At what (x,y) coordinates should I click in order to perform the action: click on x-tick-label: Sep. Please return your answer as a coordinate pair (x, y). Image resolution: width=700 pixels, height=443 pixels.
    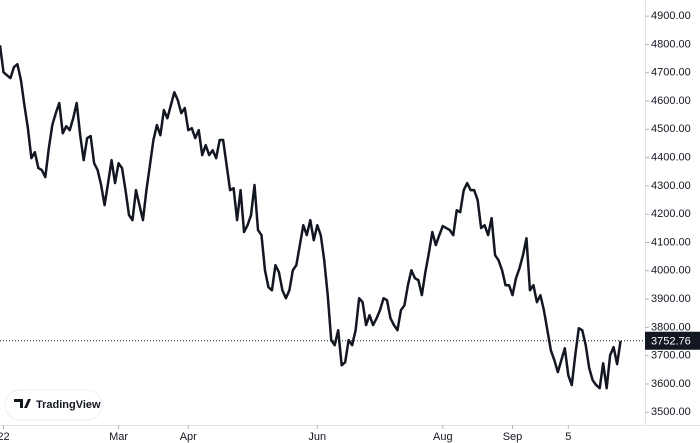
    Looking at the image, I should click on (513, 437).